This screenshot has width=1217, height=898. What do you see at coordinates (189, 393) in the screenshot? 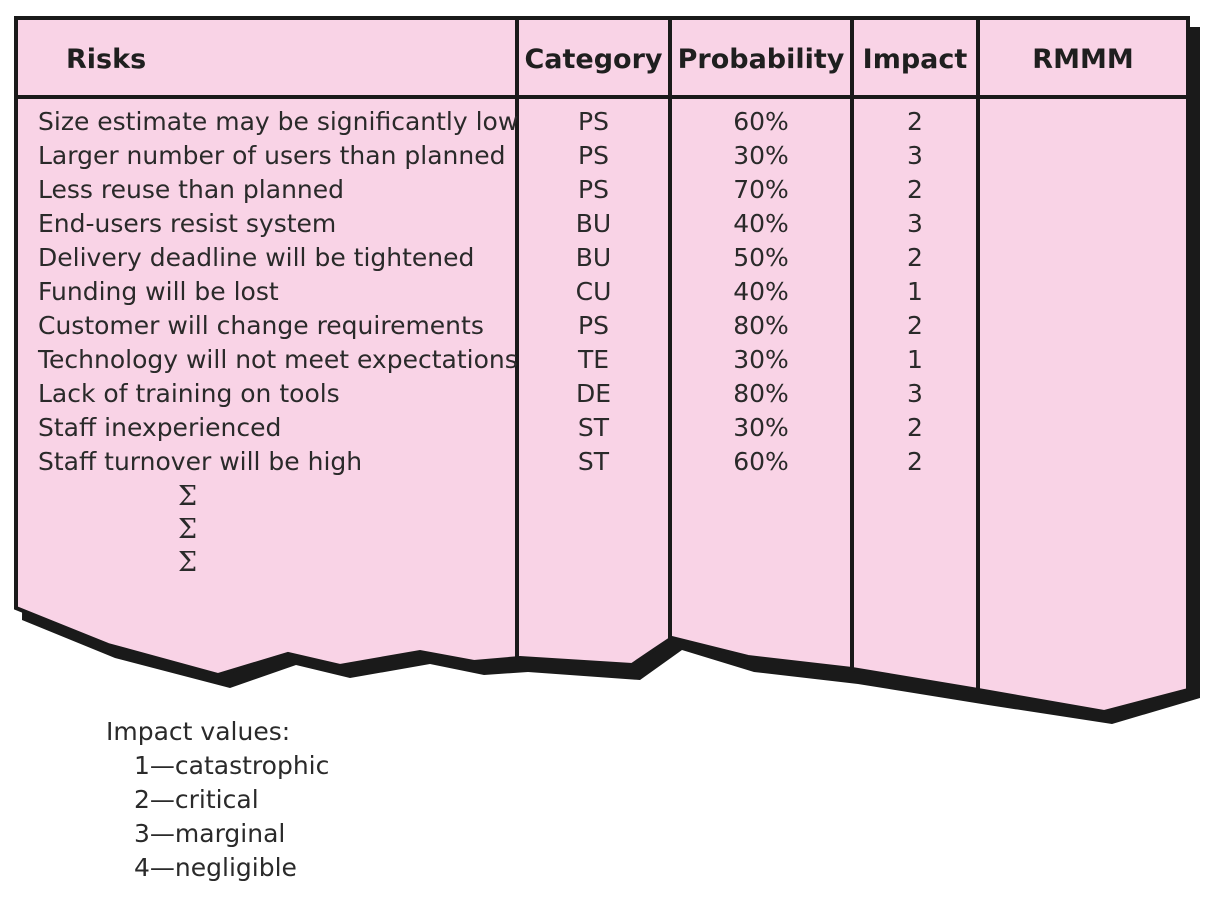
I see `risk-cell: Lack of training on tools` at bounding box center [189, 393].